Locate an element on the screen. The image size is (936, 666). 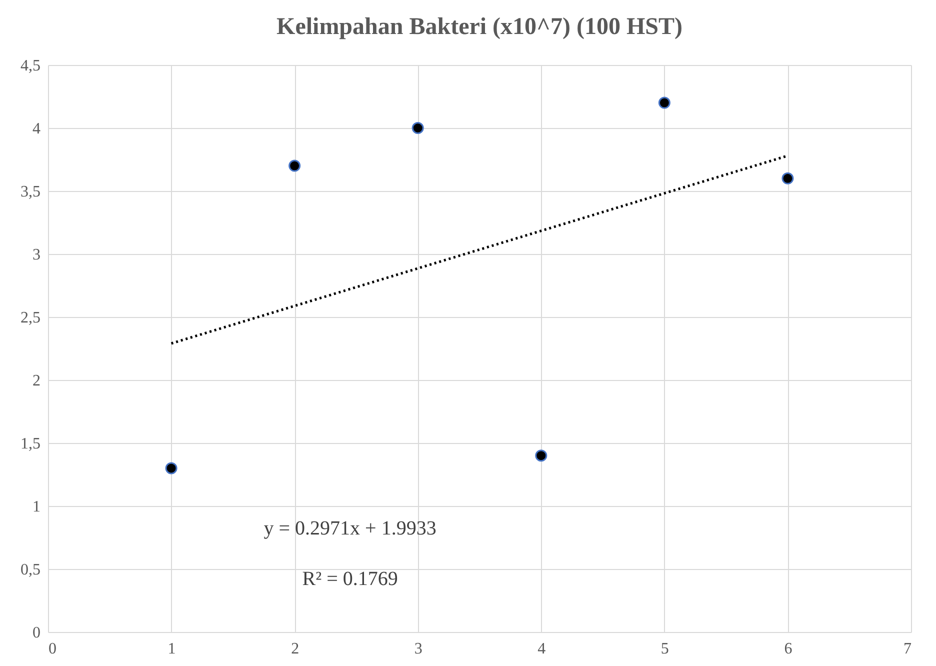
y-tick-label: 2,5 is located at coordinates (30, 318).